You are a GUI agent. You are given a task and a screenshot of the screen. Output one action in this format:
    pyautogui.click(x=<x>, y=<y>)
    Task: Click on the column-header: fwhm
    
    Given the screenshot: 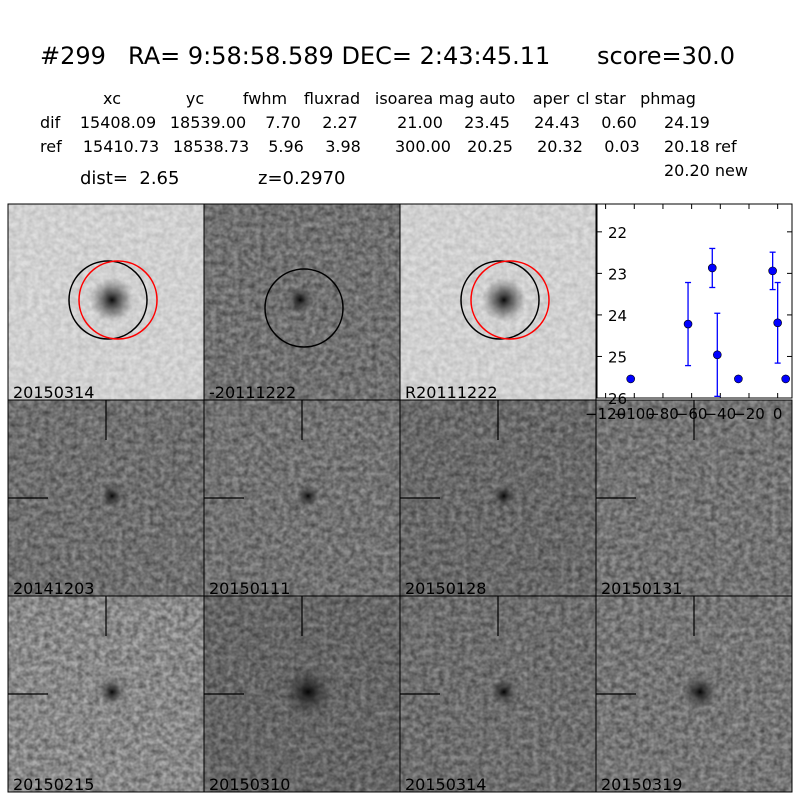 What is the action you would take?
    pyautogui.click(x=265, y=98)
    